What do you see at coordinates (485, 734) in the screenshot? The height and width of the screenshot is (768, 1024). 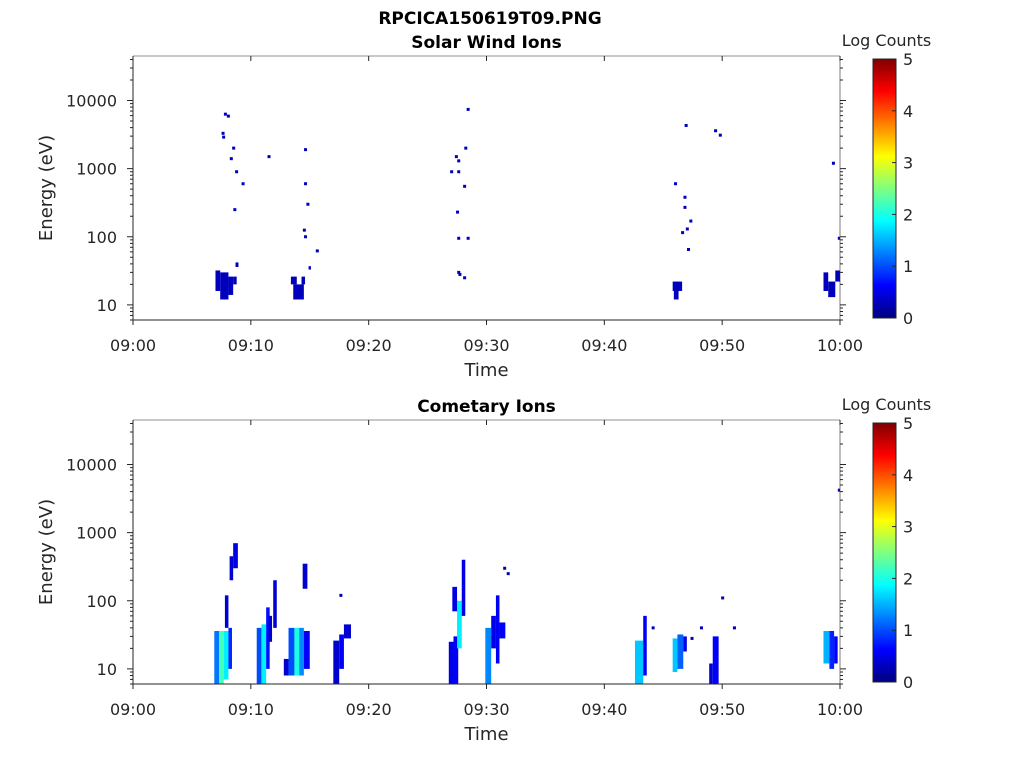 I see `x-axis-label: Time` at bounding box center [485, 734].